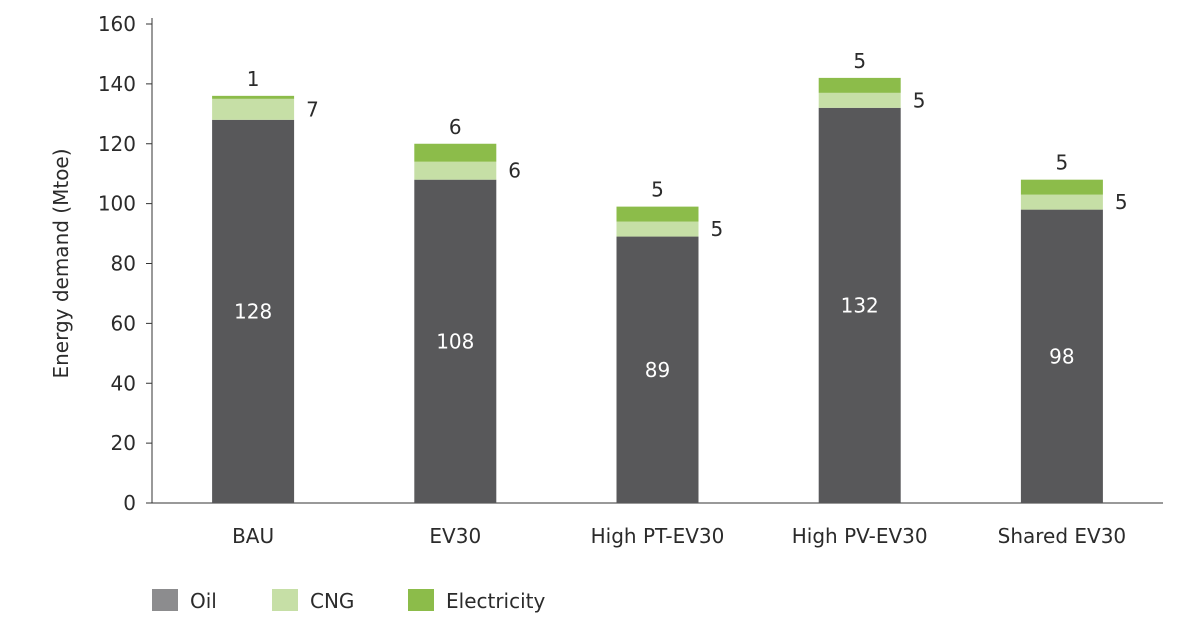 The width and height of the screenshot is (1200, 627). Describe the element at coordinates (312, 109) in the screenshot. I see `data-label-cng: 7` at that location.